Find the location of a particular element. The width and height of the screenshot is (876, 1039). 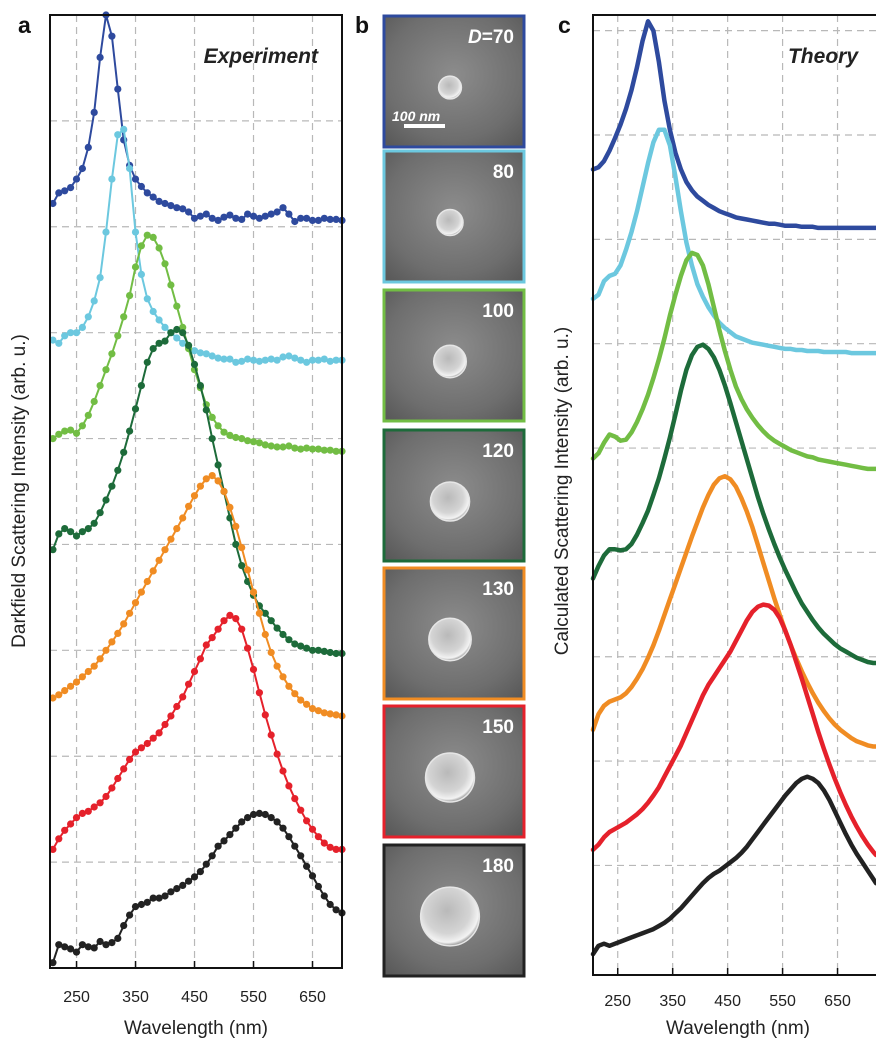

series-line-d130 is located at coordinates (733, 611).